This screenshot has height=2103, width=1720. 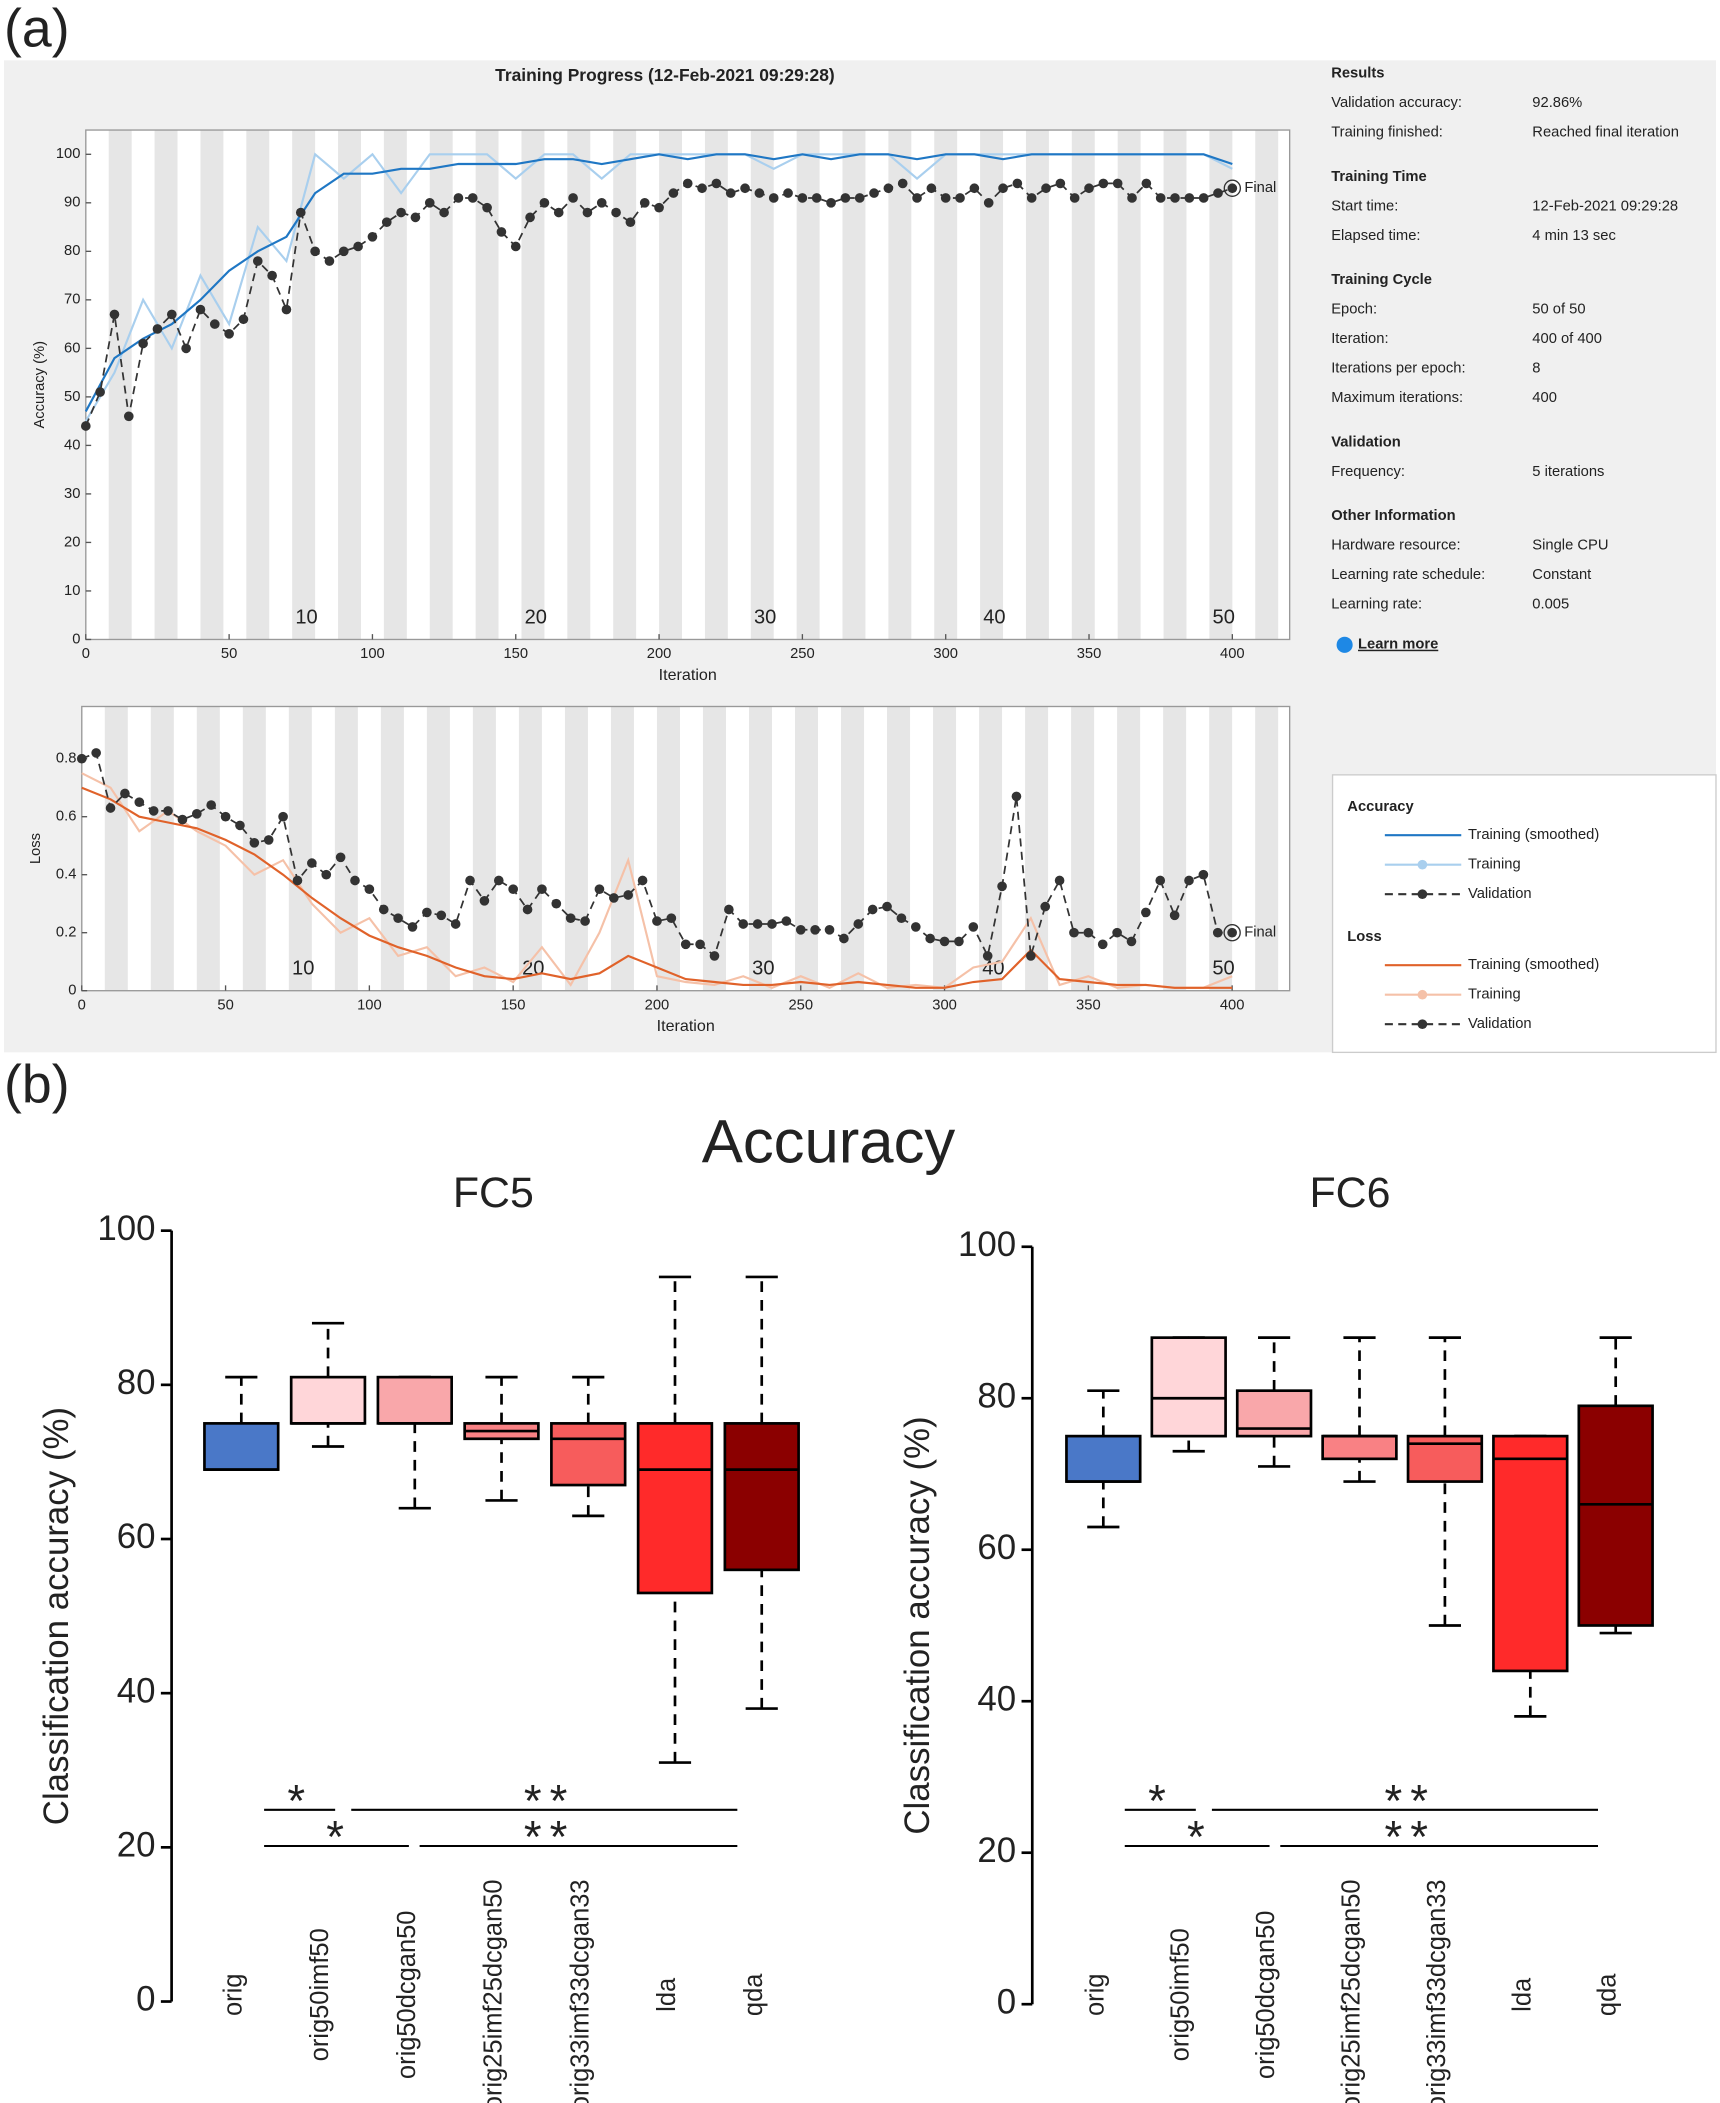 What do you see at coordinates (126, 1228) in the screenshot?
I see `y-tick-label: 100` at bounding box center [126, 1228].